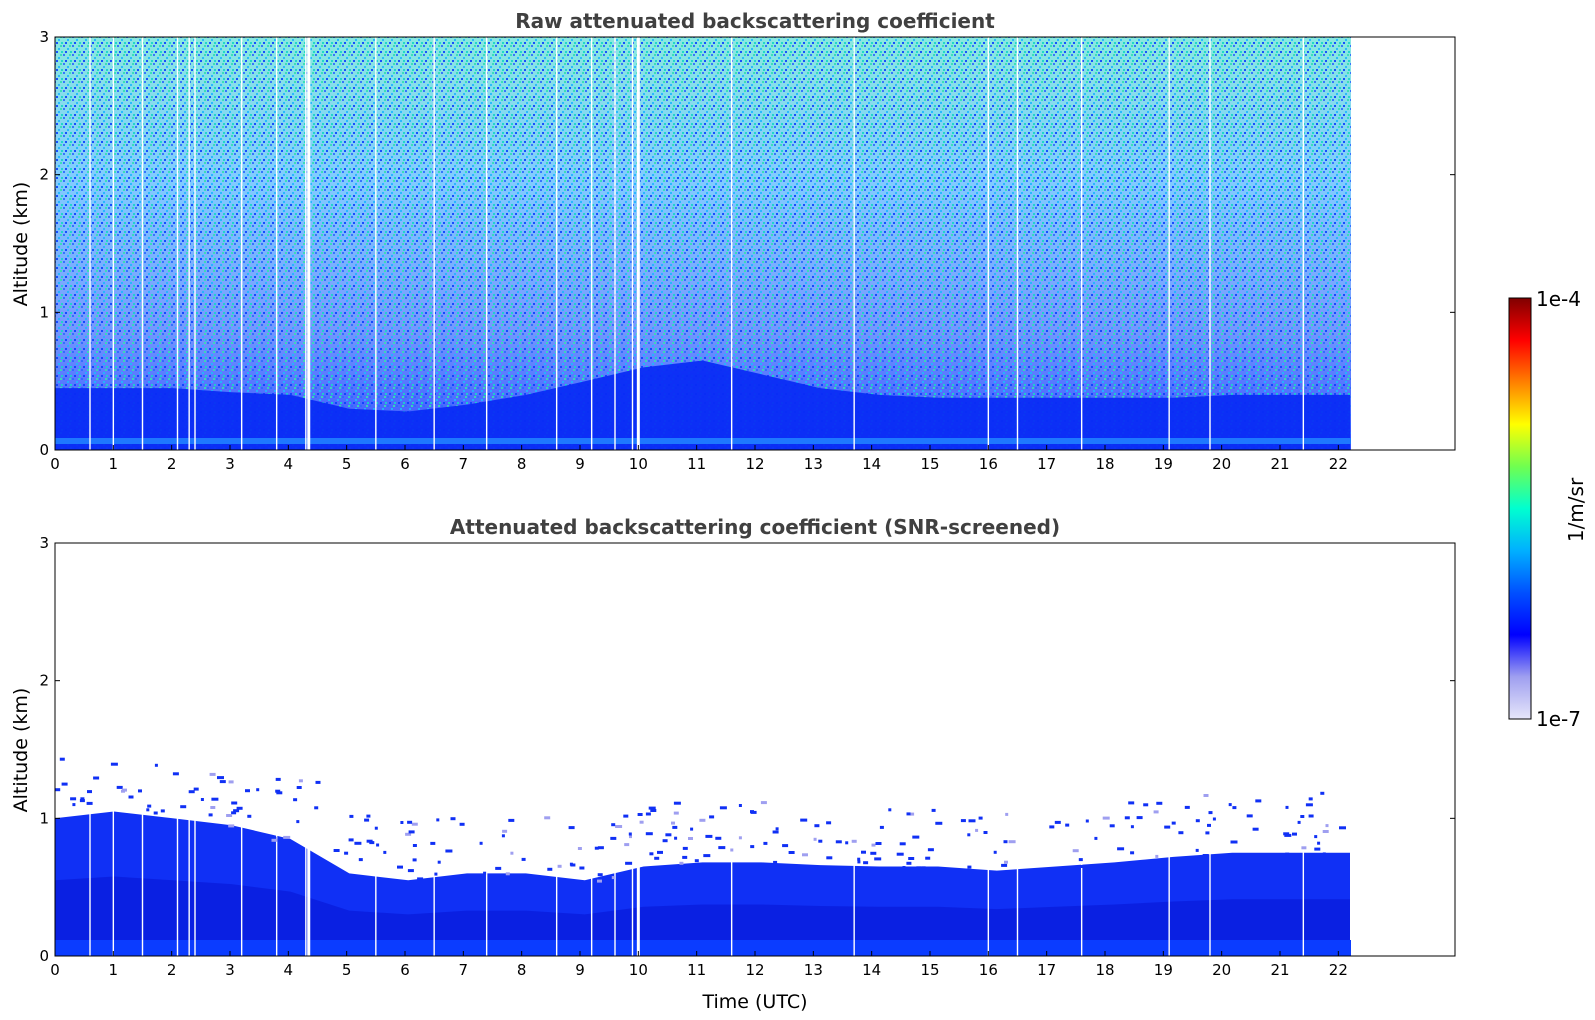  Describe the element at coordinates (21, 750) in the screenshot. I see `y-axis-label: Altitude (km)` at that location.